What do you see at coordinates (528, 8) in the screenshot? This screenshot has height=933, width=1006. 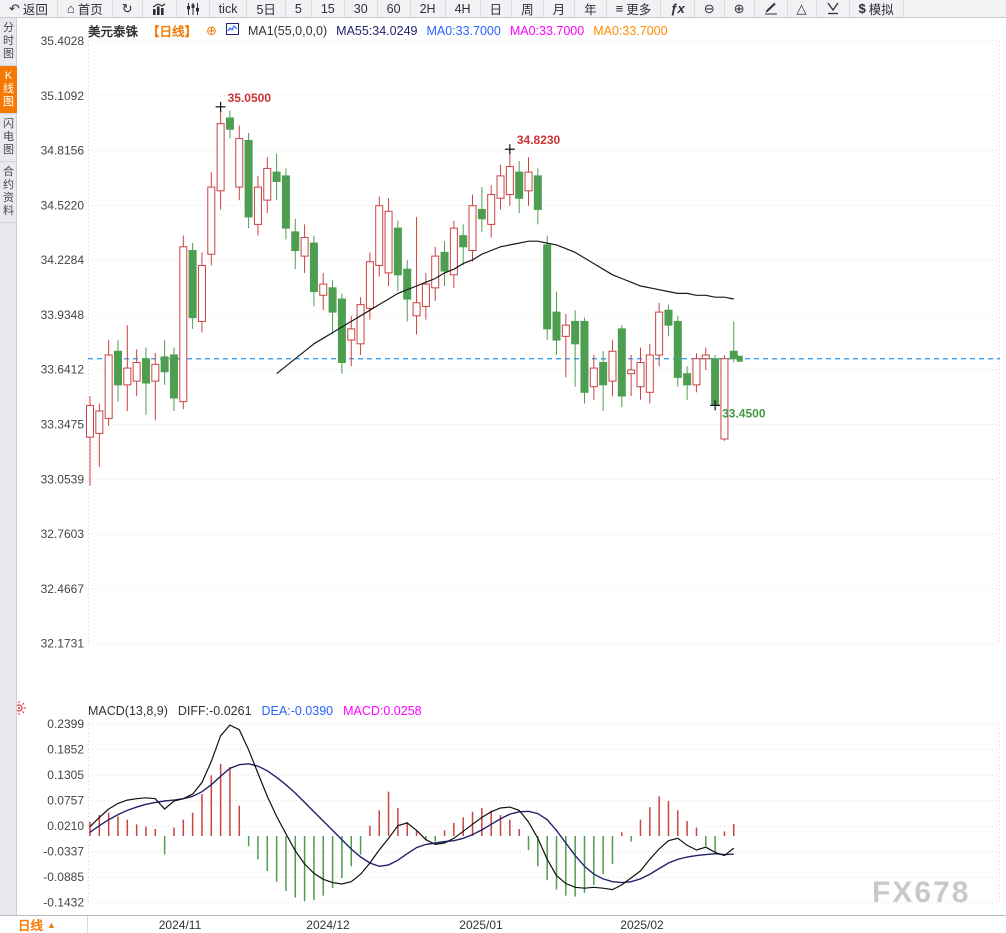 I see `toolbar-btn-period-week: 周` at bounding box center [528, 8].